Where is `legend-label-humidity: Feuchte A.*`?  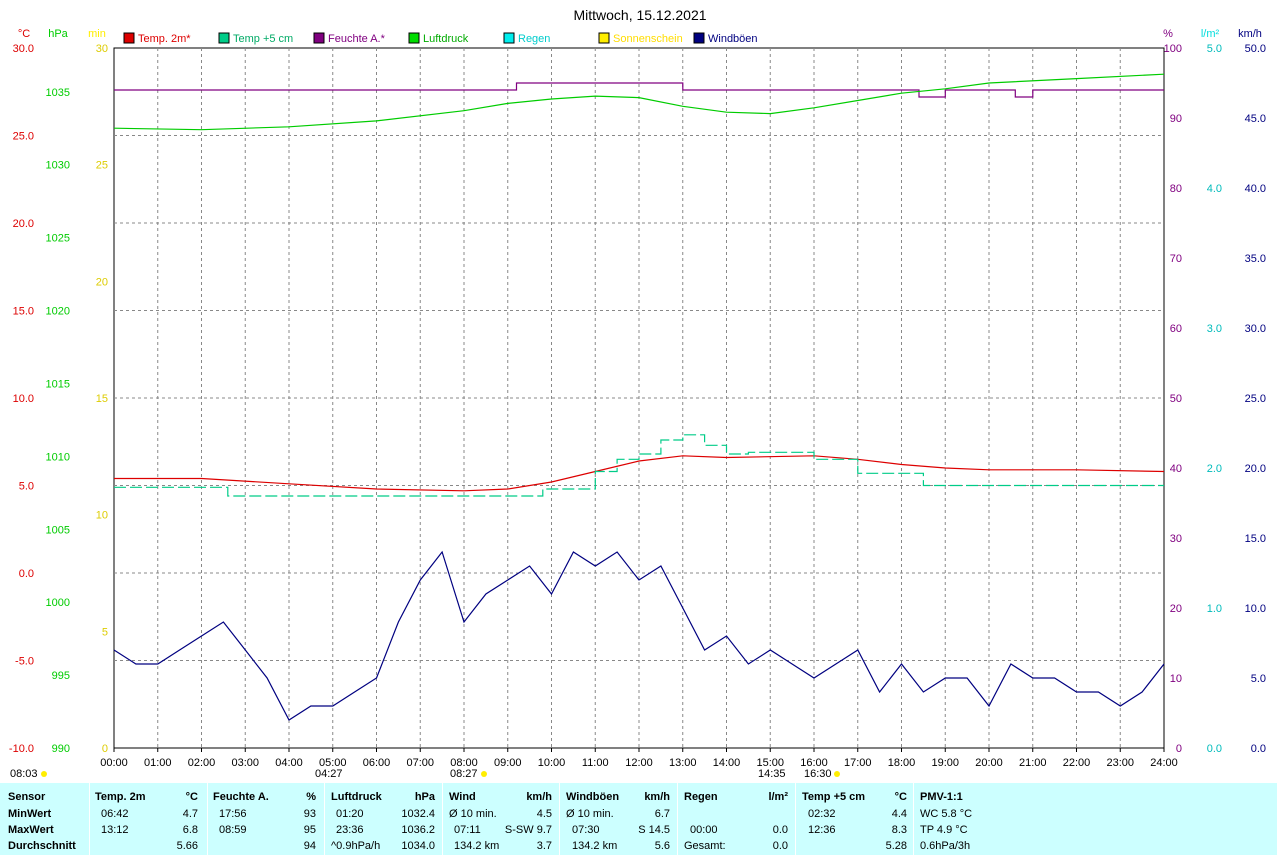
legend-label-humidity: Feuchte A.* is located at coordinates (357, 39).